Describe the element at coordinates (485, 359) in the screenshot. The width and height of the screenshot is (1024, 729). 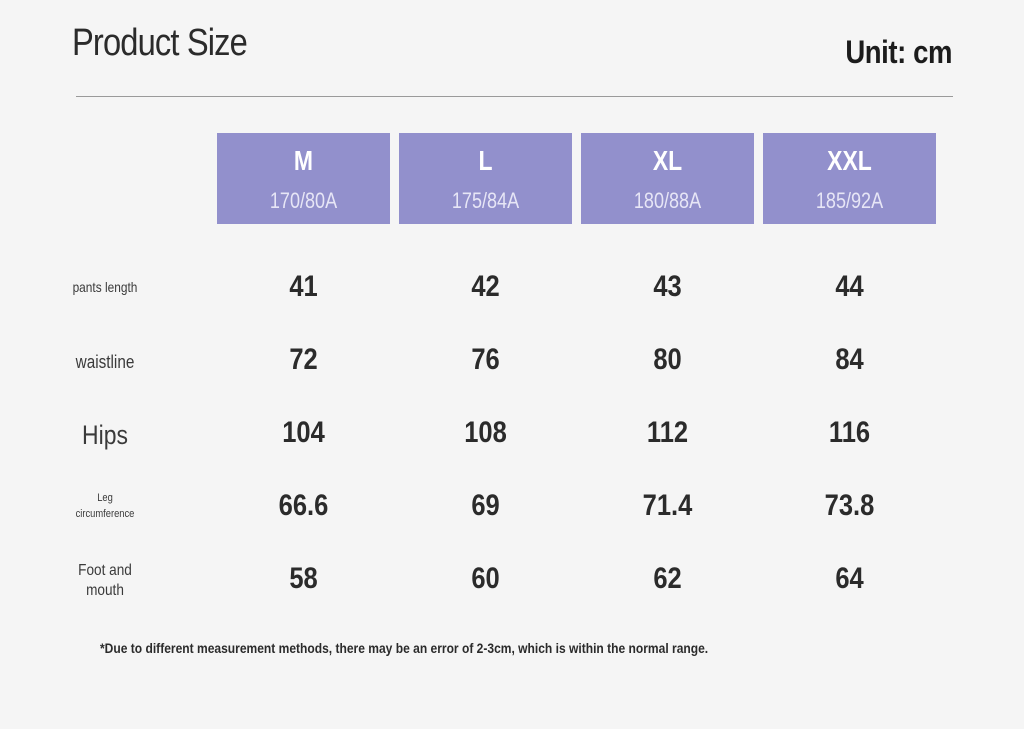
I see `table-cell: 76` at that location.